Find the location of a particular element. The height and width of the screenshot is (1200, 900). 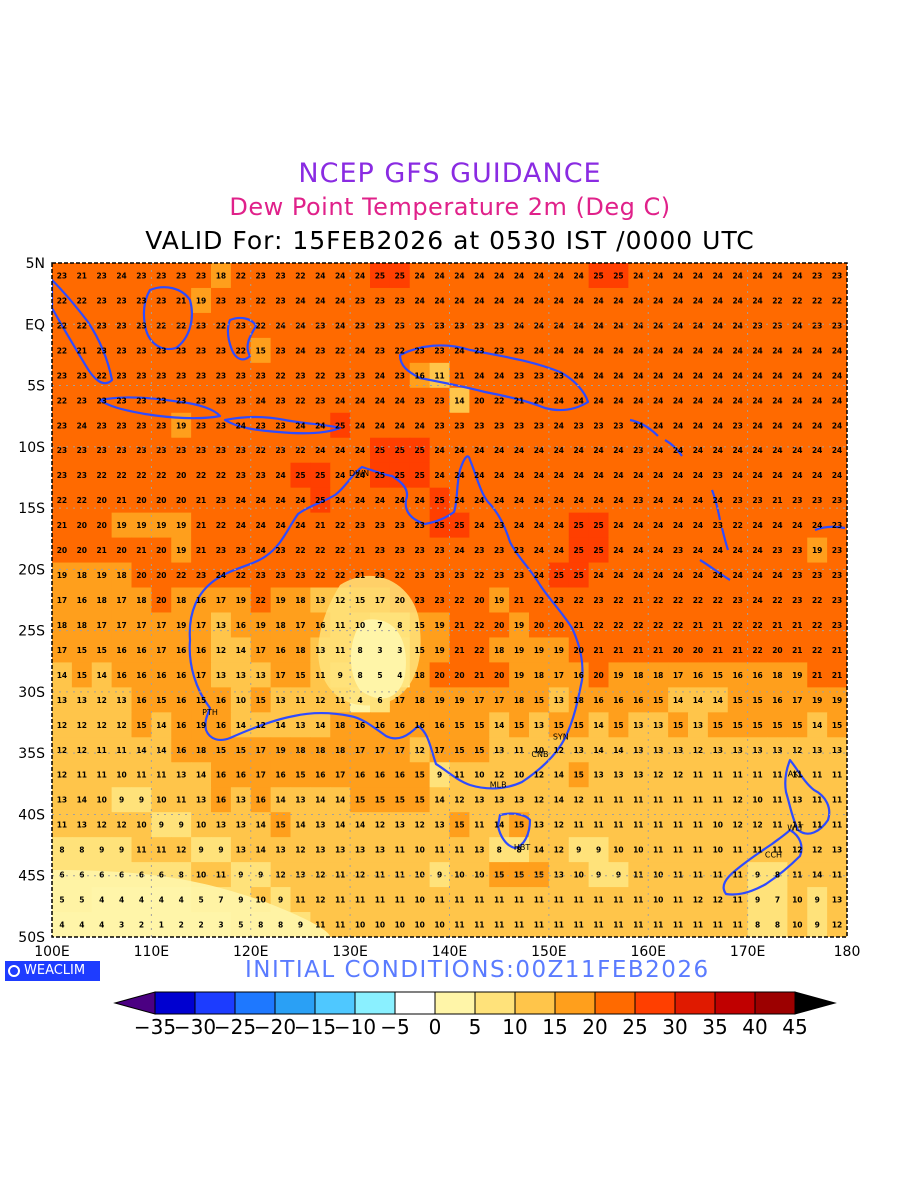

grid-value-label: 8 is located at coordinates (359, 675).